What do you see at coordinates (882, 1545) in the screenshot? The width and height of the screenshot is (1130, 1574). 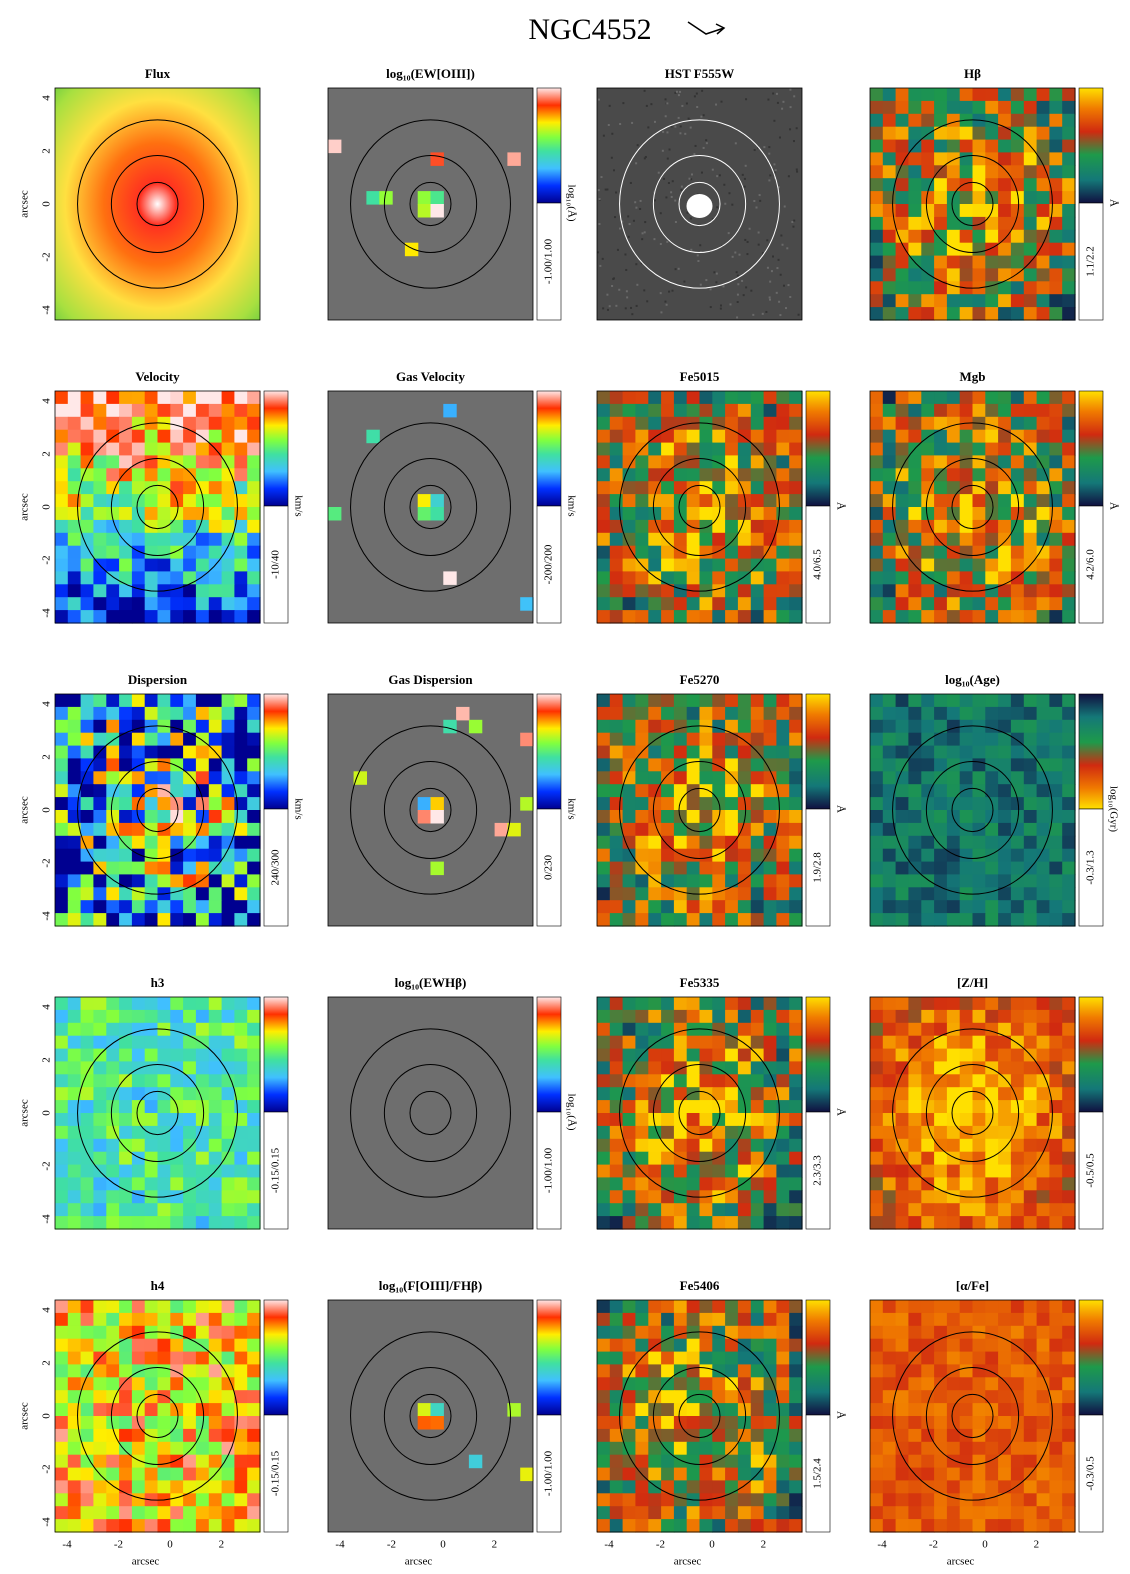 I see `x-tick-label: -4` at bounding box center [882, 1545].